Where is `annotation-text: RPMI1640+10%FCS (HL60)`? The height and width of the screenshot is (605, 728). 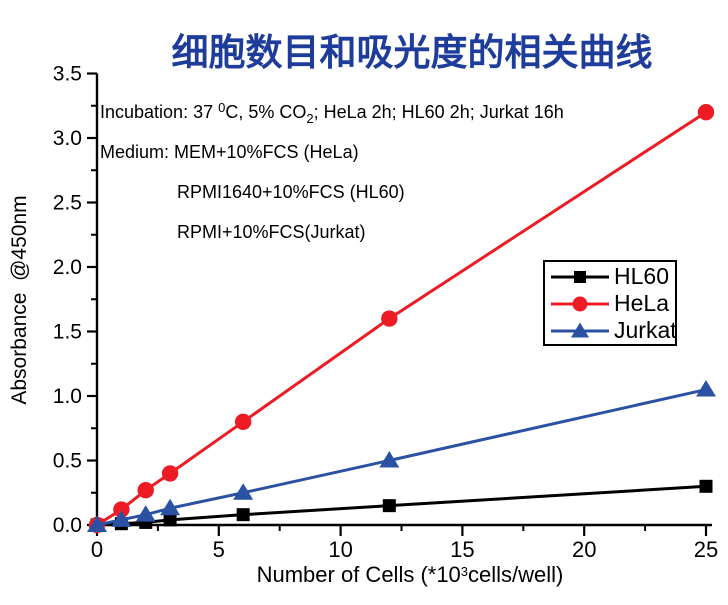
annotation-text: RPMI1640+10%FCS (HL60) is located at coordinates (291, 192).